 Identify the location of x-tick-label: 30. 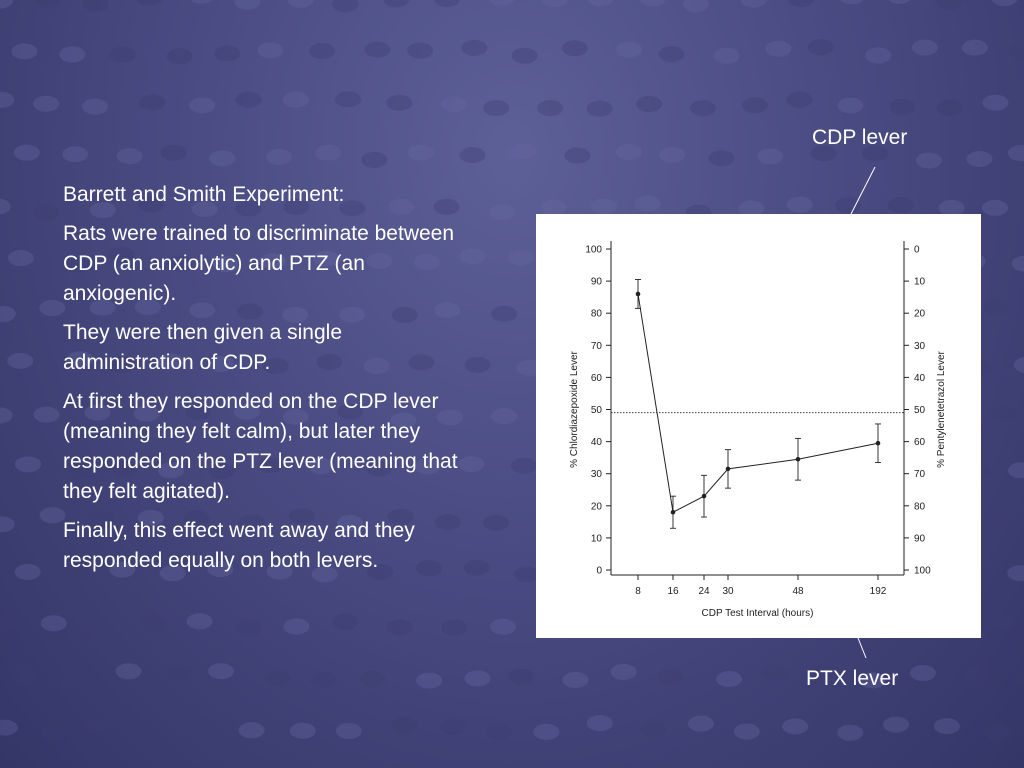
(728, 591).